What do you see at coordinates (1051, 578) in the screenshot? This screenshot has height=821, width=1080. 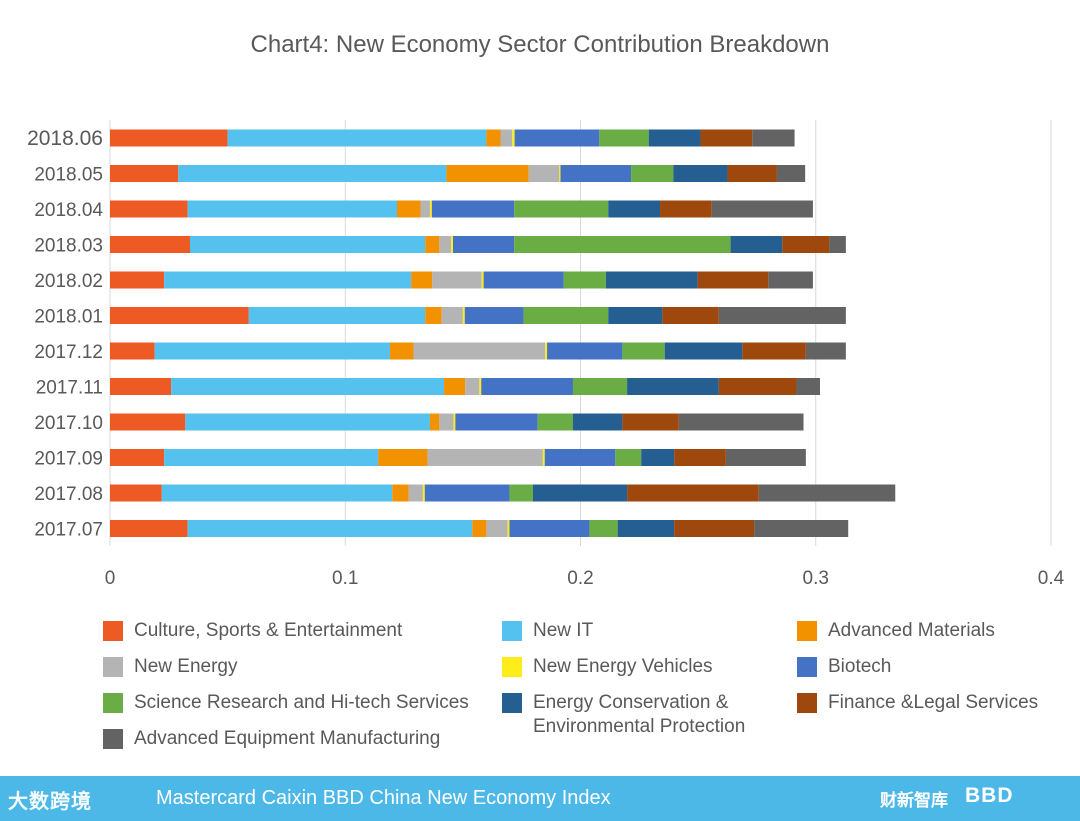 I see `x-tick-label: 0.4` at bounding box center [1051, 578].